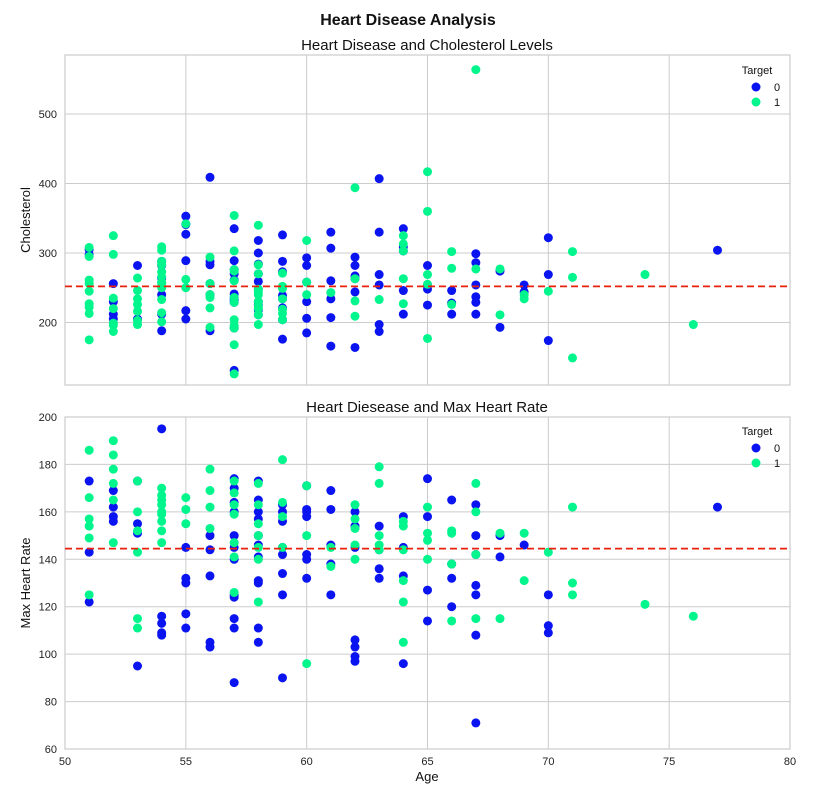 The width and height of the screenshot is (826, 800). Describe the element at coordinates (757, 71) in the screenshot. I see `cholesterol-legend-title: Target` at that location.